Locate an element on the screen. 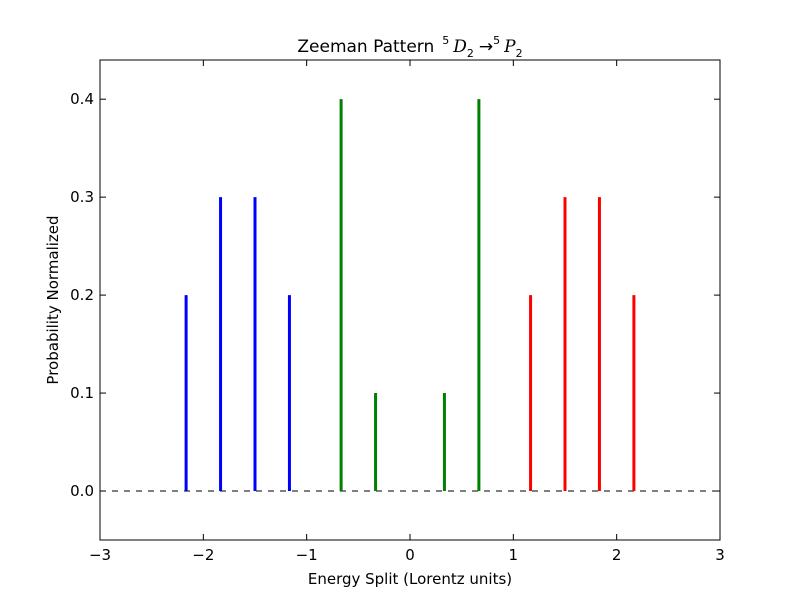 This screenshot has width=800, height=600. title-subscript-b: 2 is located at coordinates (519, 53).